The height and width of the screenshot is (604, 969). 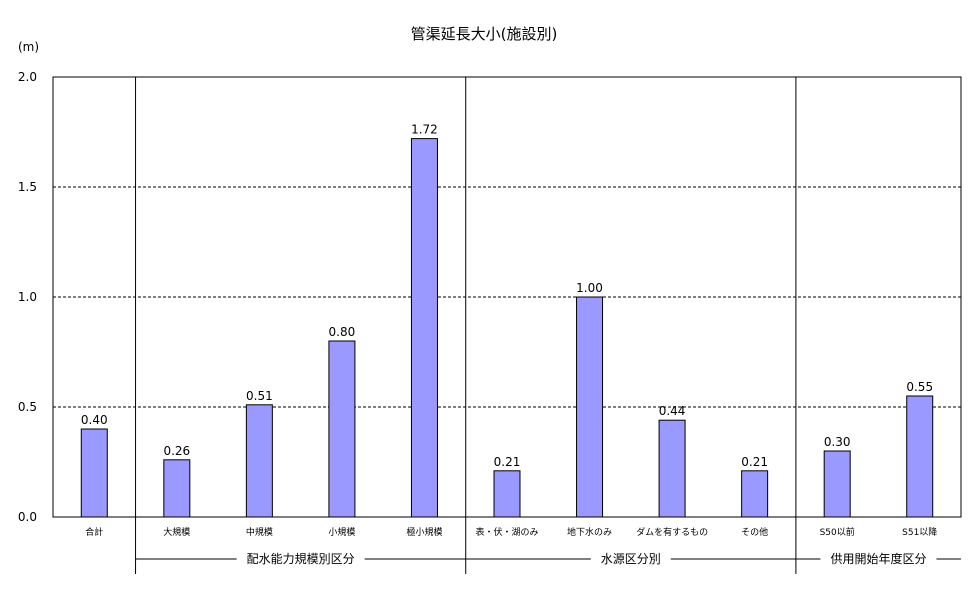 I want to click on bar-value-label: 0.26, so click(x=176, y=451).